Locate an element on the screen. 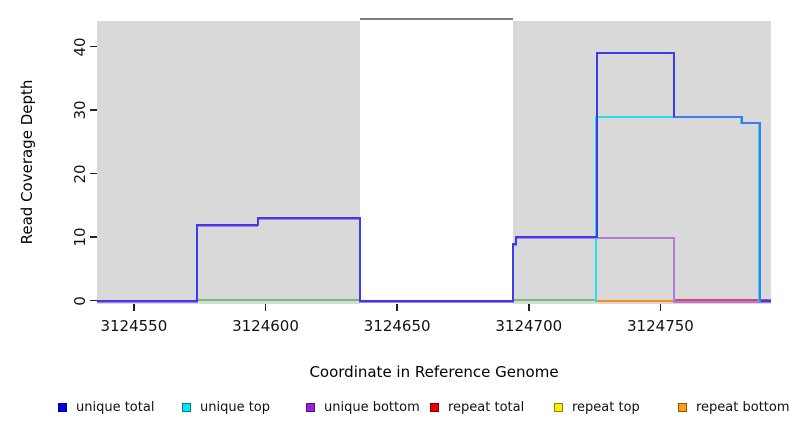 The width and height of the screenshot is (792, 432). x-tick-label: 3124750 is located at coordinates (660, 326).